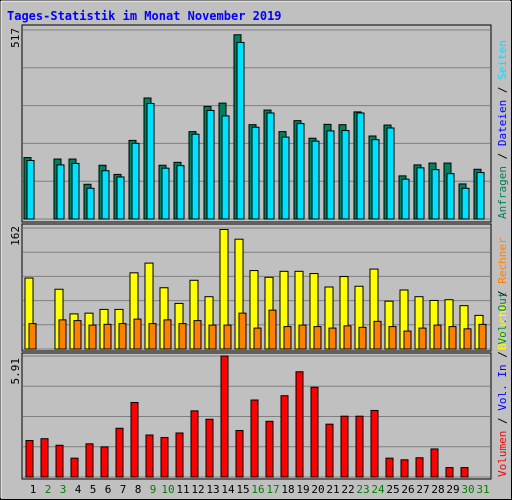 The image size is (512, 500). Describe the element at coordinates (437, 489) in the screenshot. I see `day-label-28: 28` at that location.